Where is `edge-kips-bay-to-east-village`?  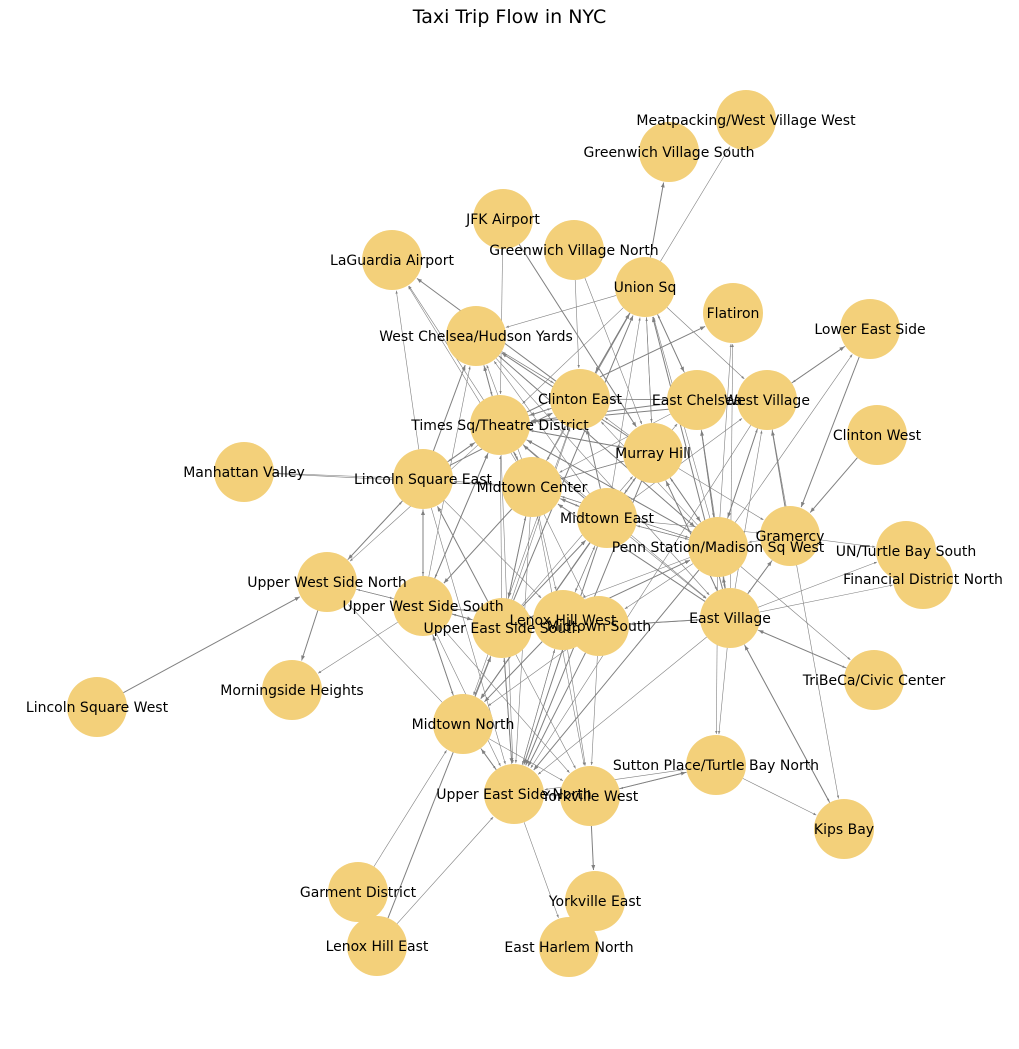
edge-kips-bay-to-east-village is located at coordinates (787, 723).